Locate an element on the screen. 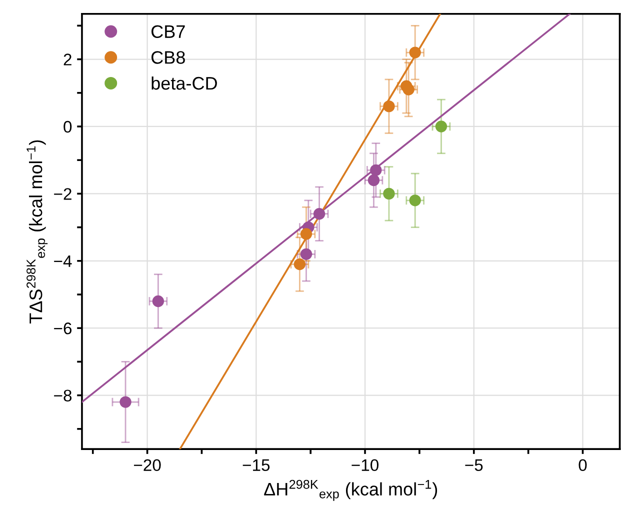  y-tick-label: −6 is located at coordinates (63, 328).